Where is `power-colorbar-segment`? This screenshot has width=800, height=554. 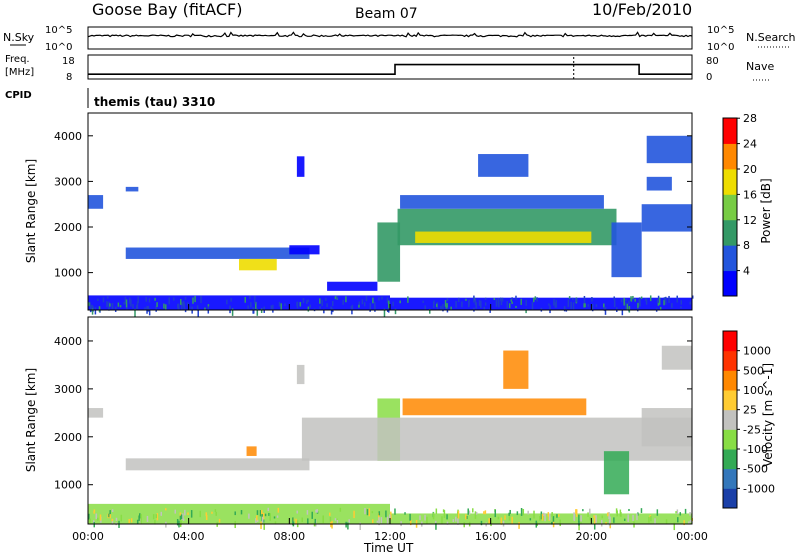 power-colorbar-segment is located at coordinates (730, 181).